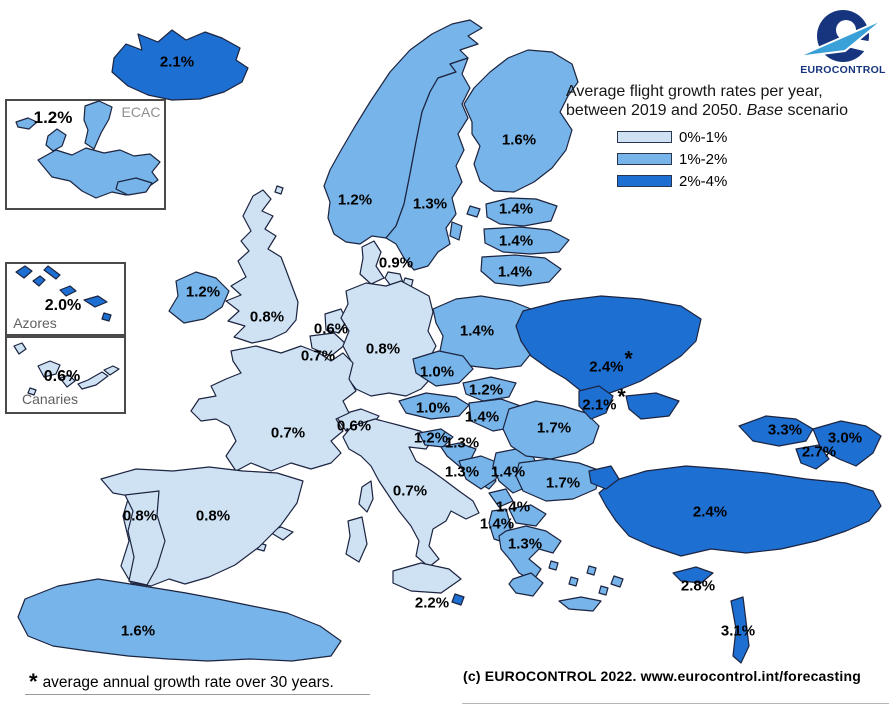 Image resolution: width=889 pixels, height=710 pixels. I want to click on bottom-rule-left, so click(197, 694).